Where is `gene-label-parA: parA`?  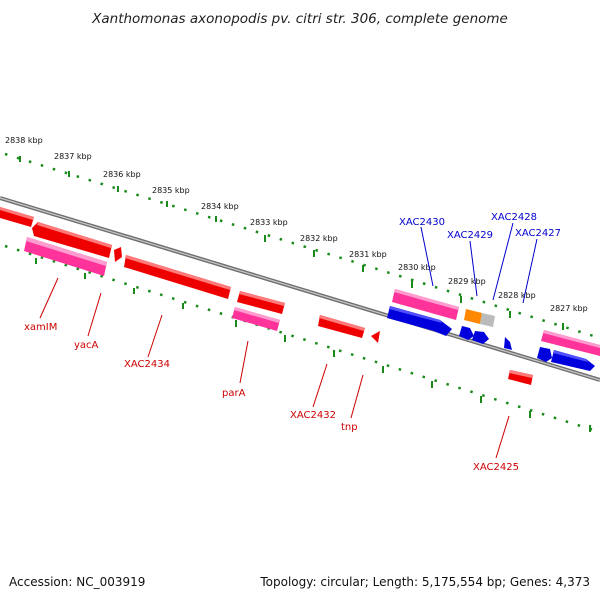
gene-label-parA: parA is located at coordinates (234, 393).